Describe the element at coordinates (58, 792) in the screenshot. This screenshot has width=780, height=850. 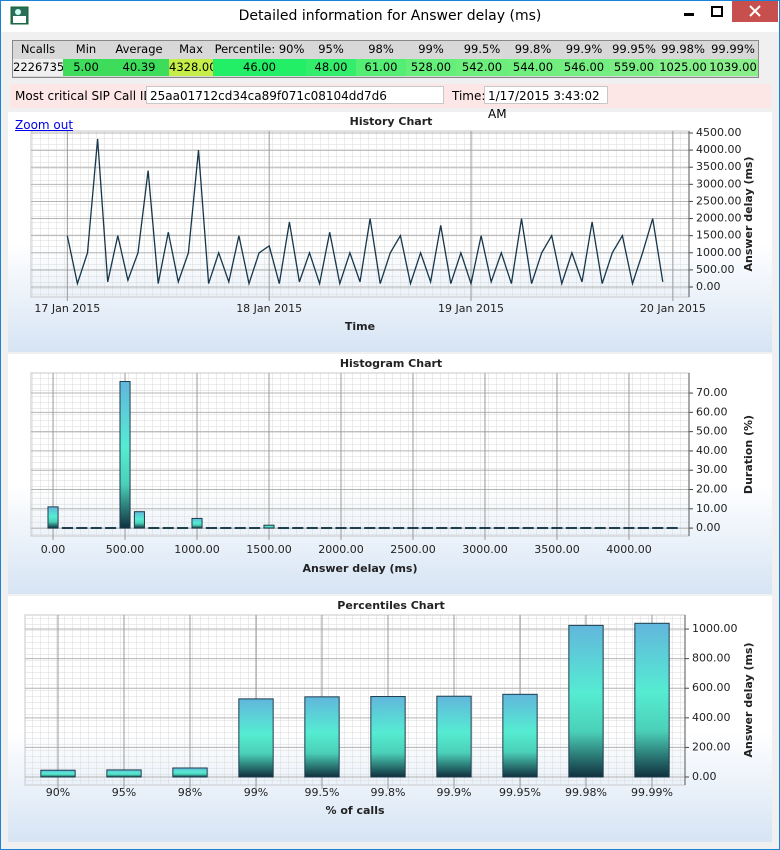
I see `x-tick-label: 90%` at that location.